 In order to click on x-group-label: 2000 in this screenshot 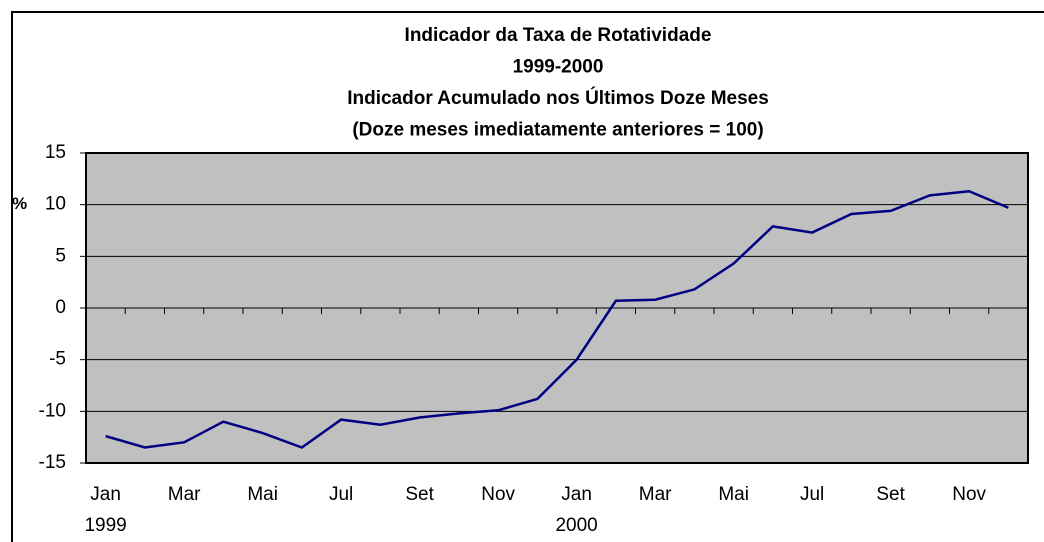, I will do `click(576, 525)`.